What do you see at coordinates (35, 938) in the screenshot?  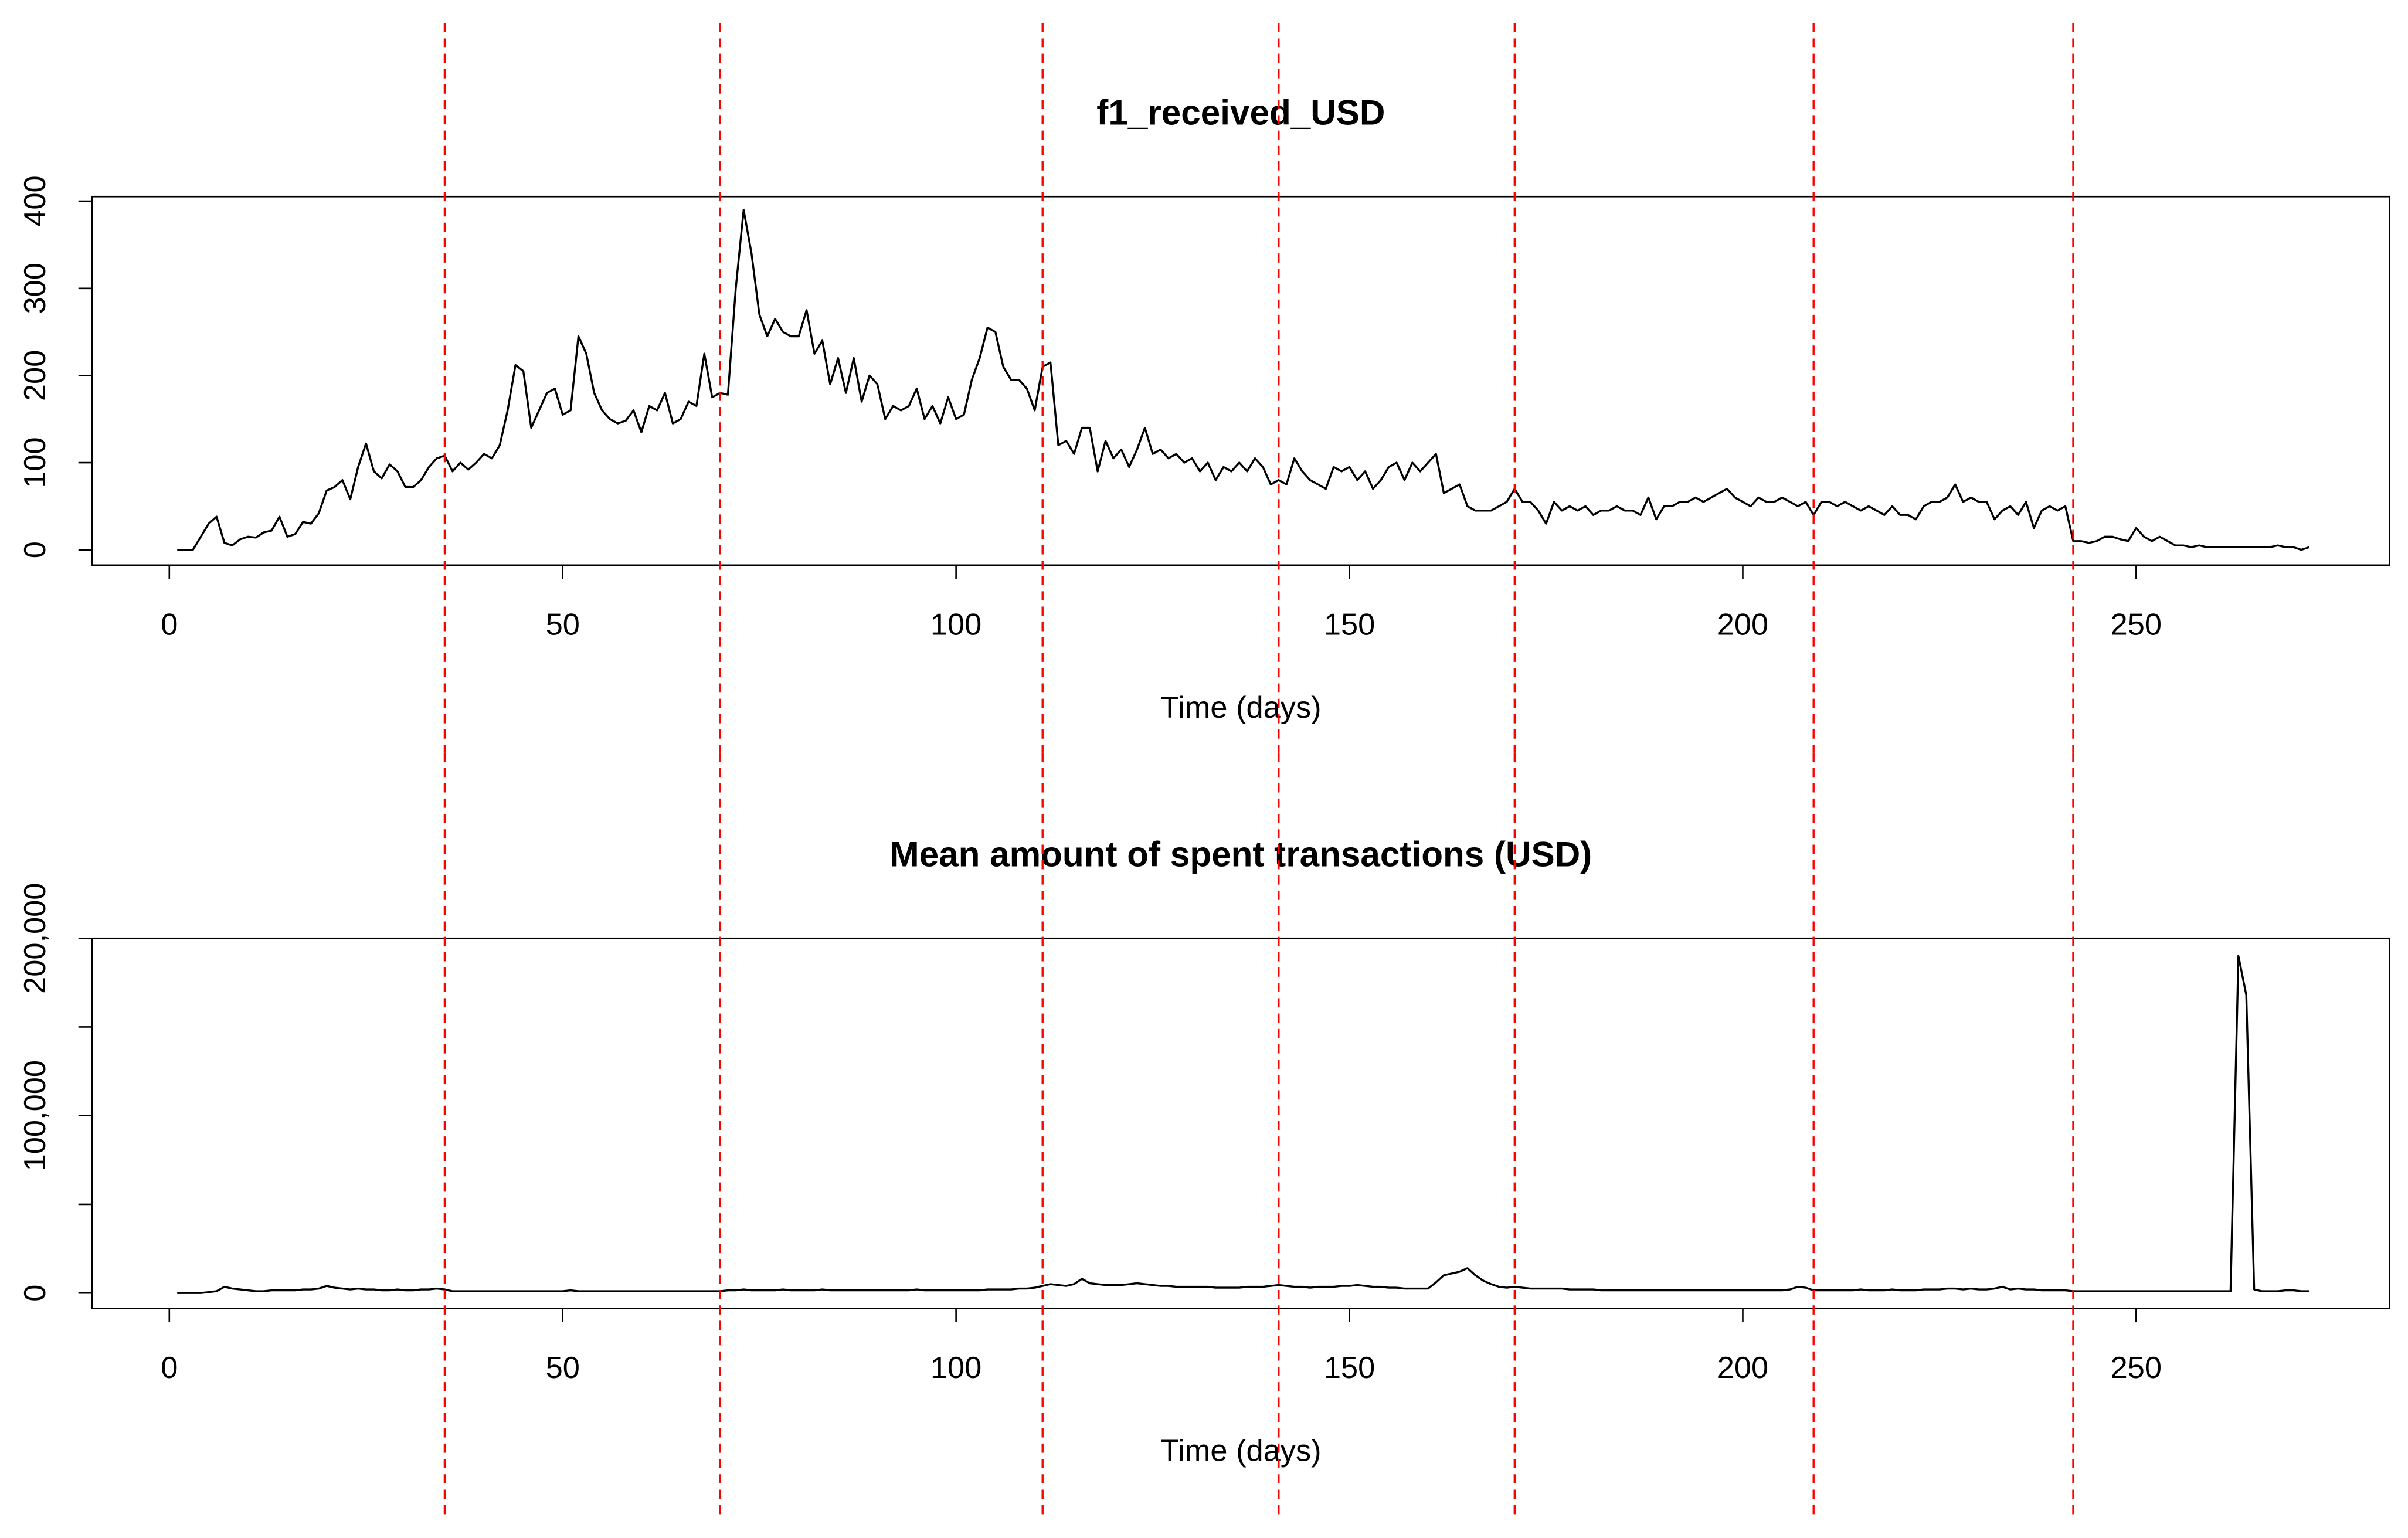 I see `y-tick-label: 200,000` at bounding box center [35, 938].